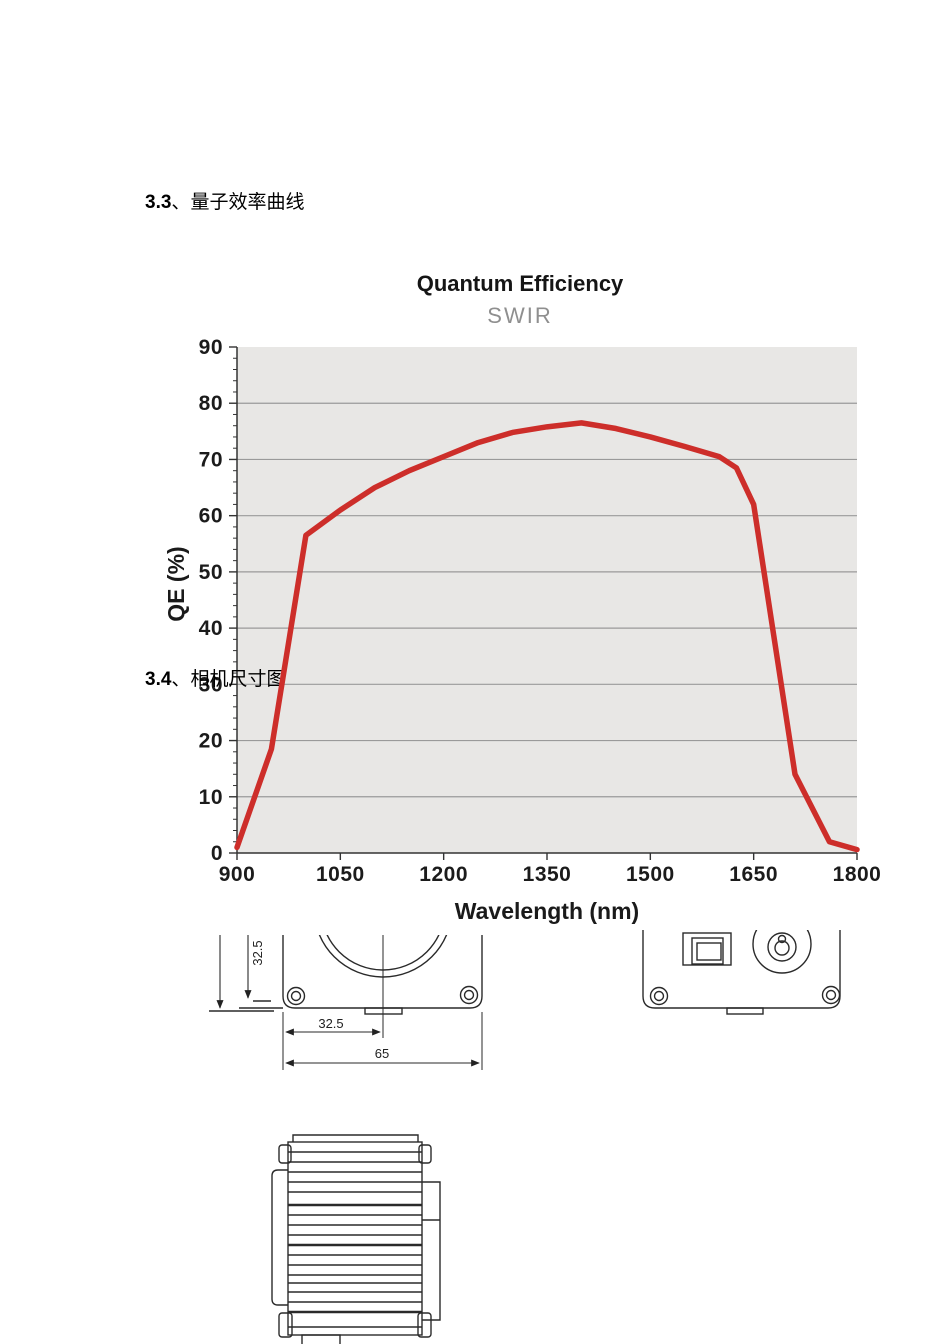 The image size is (950, 1344). I want to click on y-tick-label: 20, so click(211, 741).